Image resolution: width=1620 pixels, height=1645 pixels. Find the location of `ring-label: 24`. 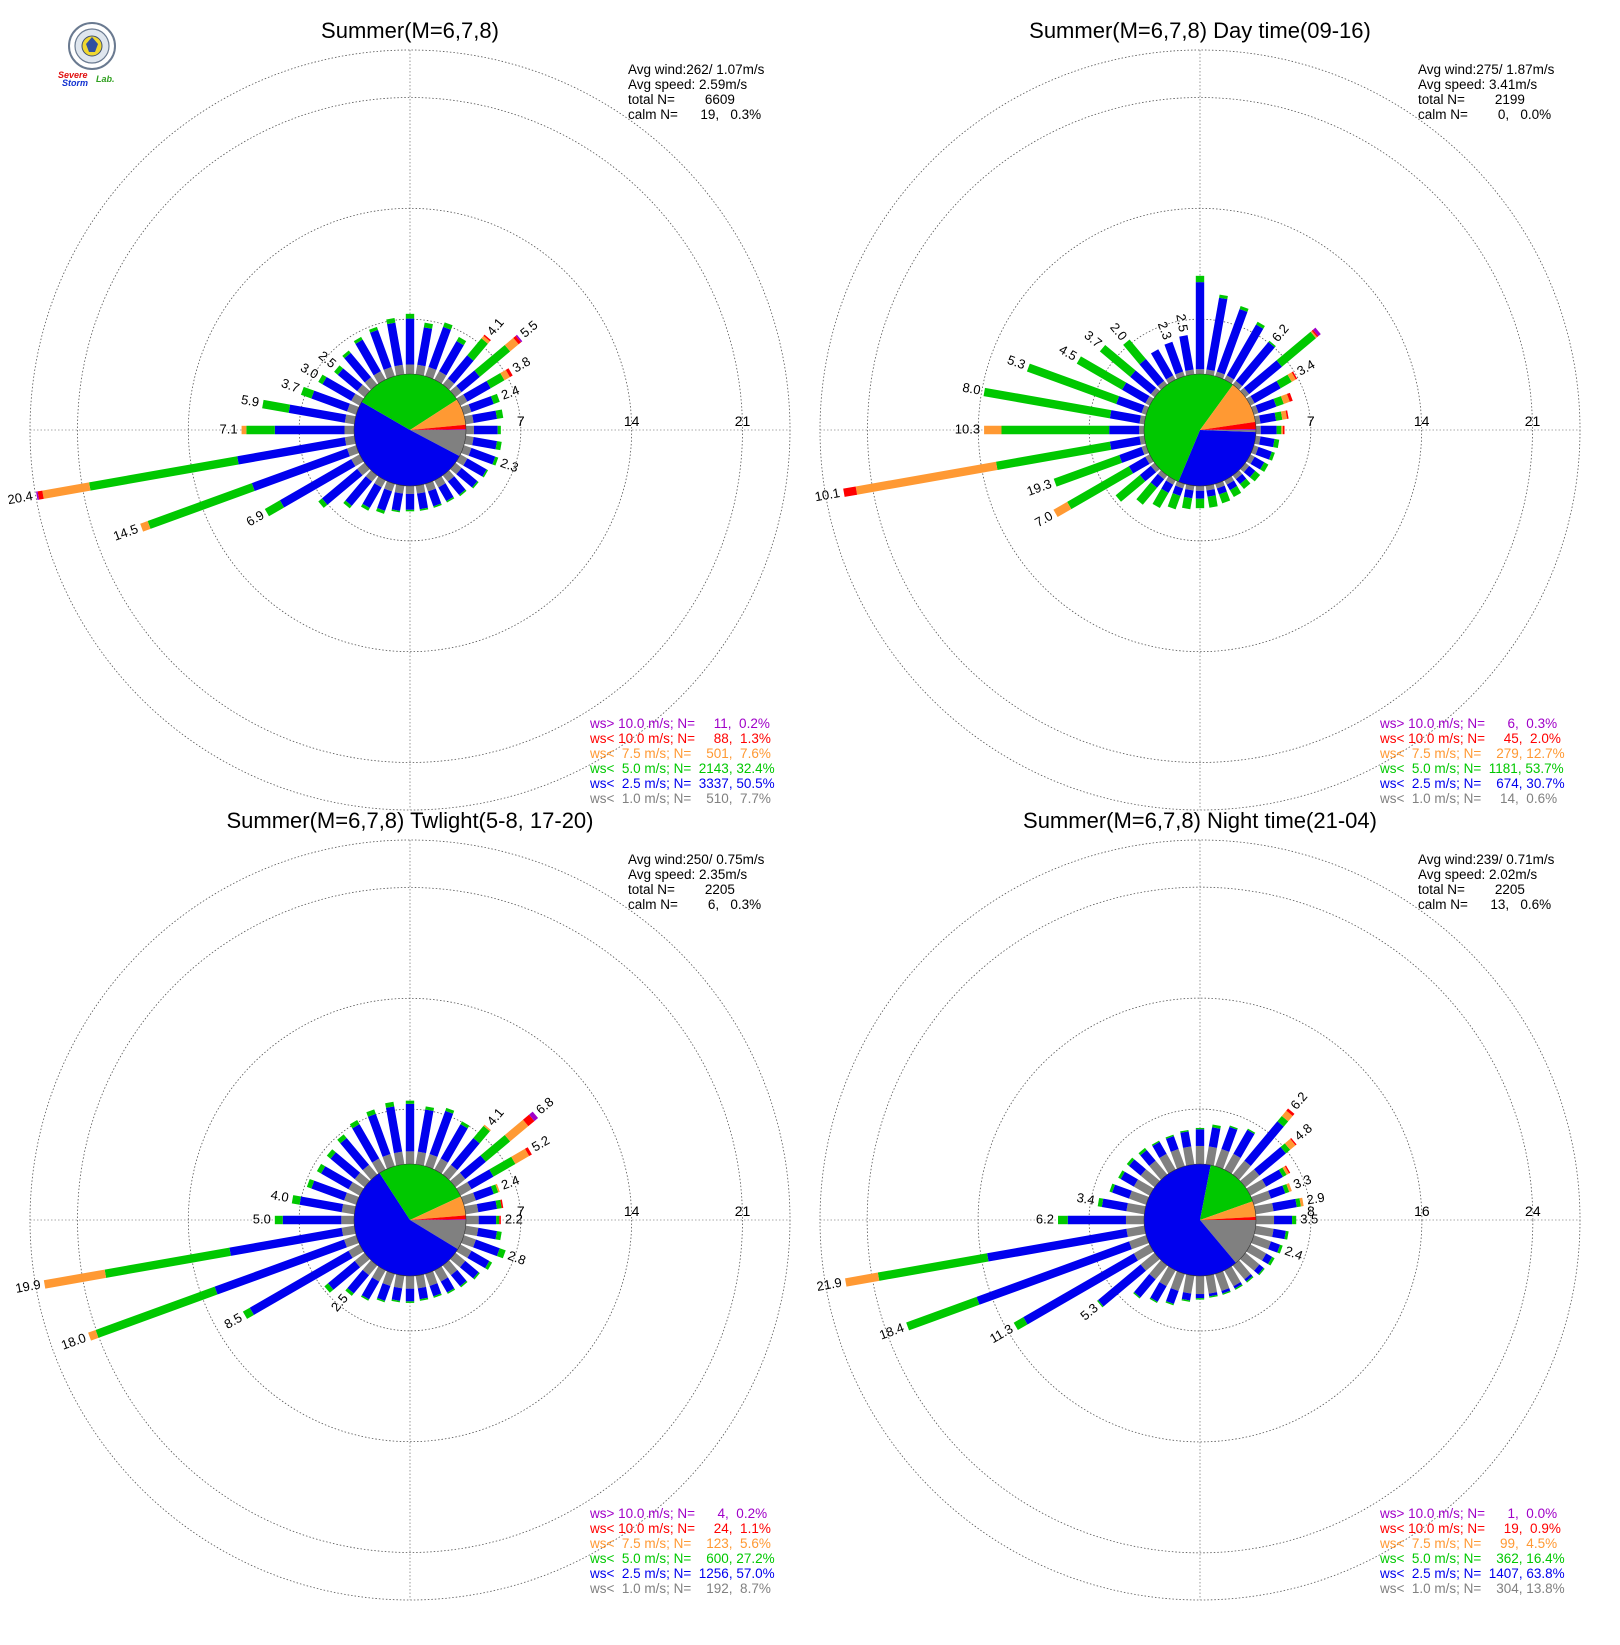

ring-label: 24 is located at coordinates (1533, 1211).